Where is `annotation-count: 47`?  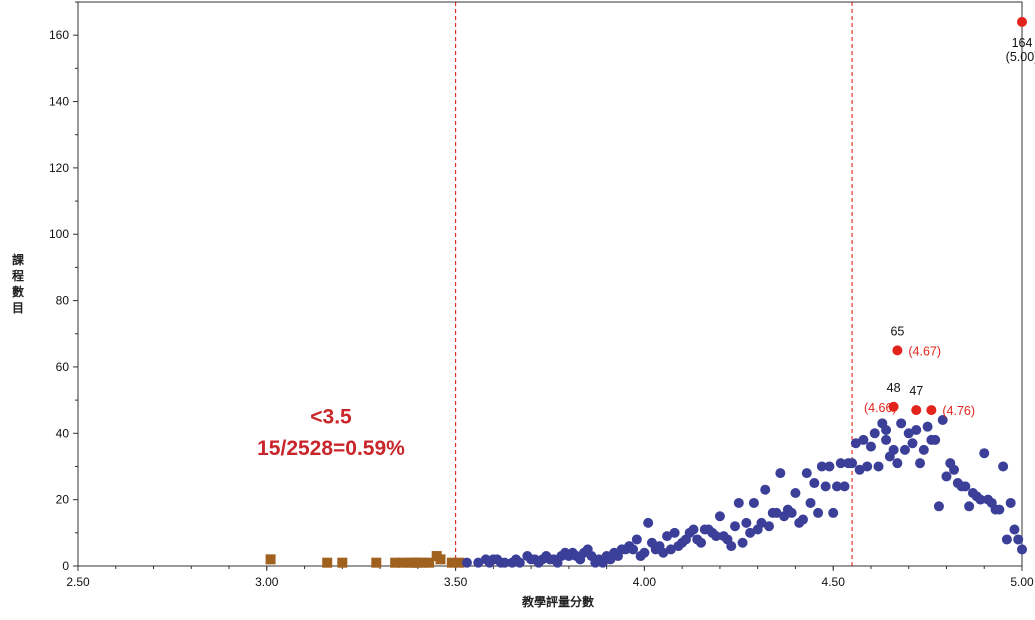 annotation-count: 47 is located at coordinates (916, 391).